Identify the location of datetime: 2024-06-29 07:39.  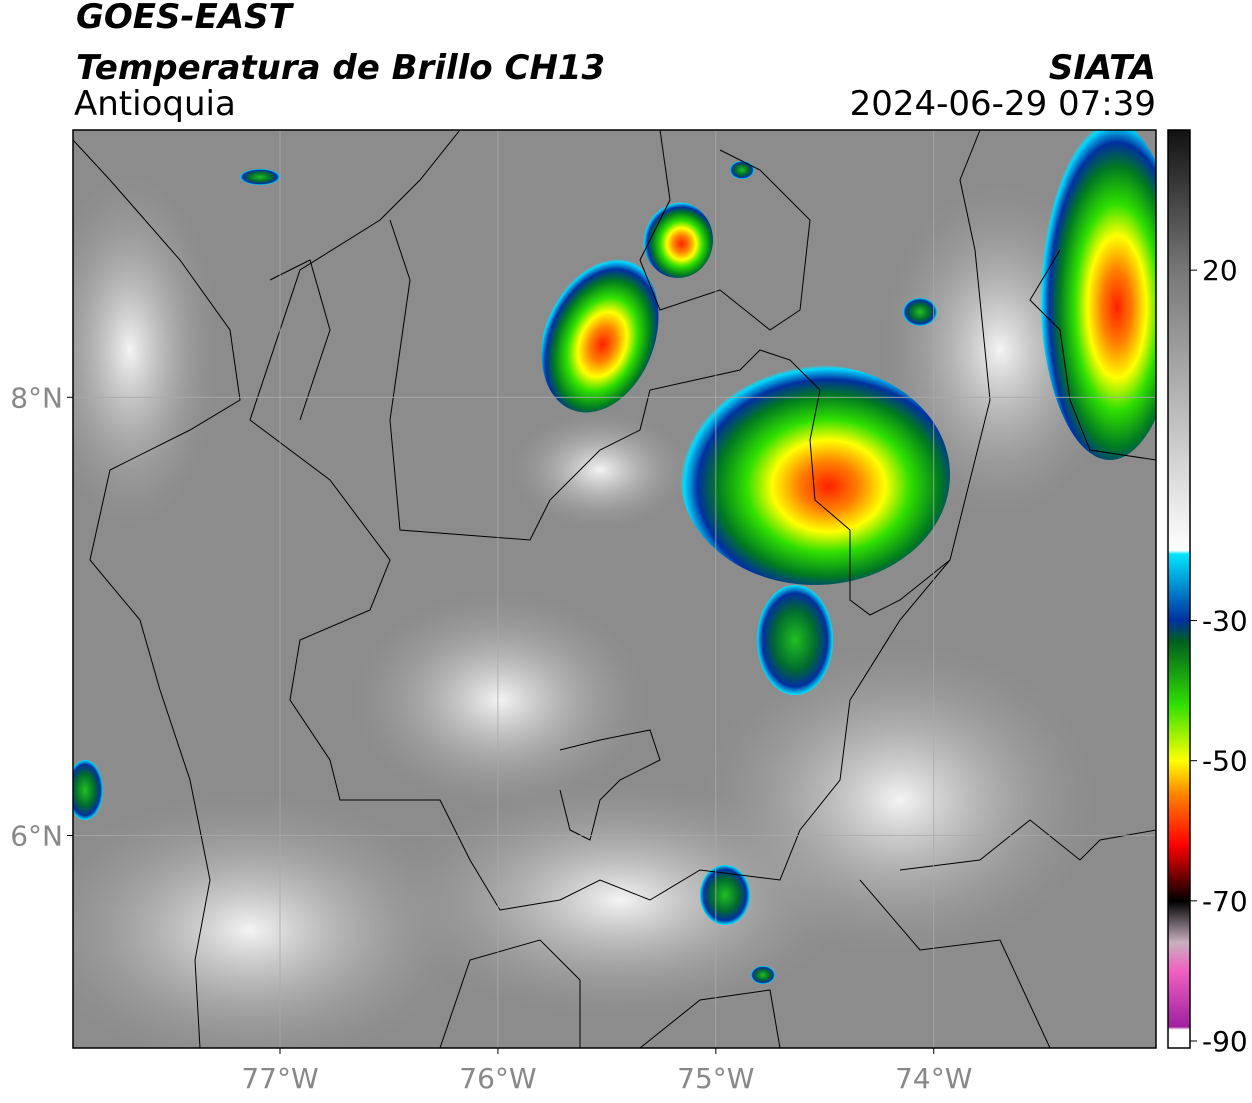
(1003, 104).